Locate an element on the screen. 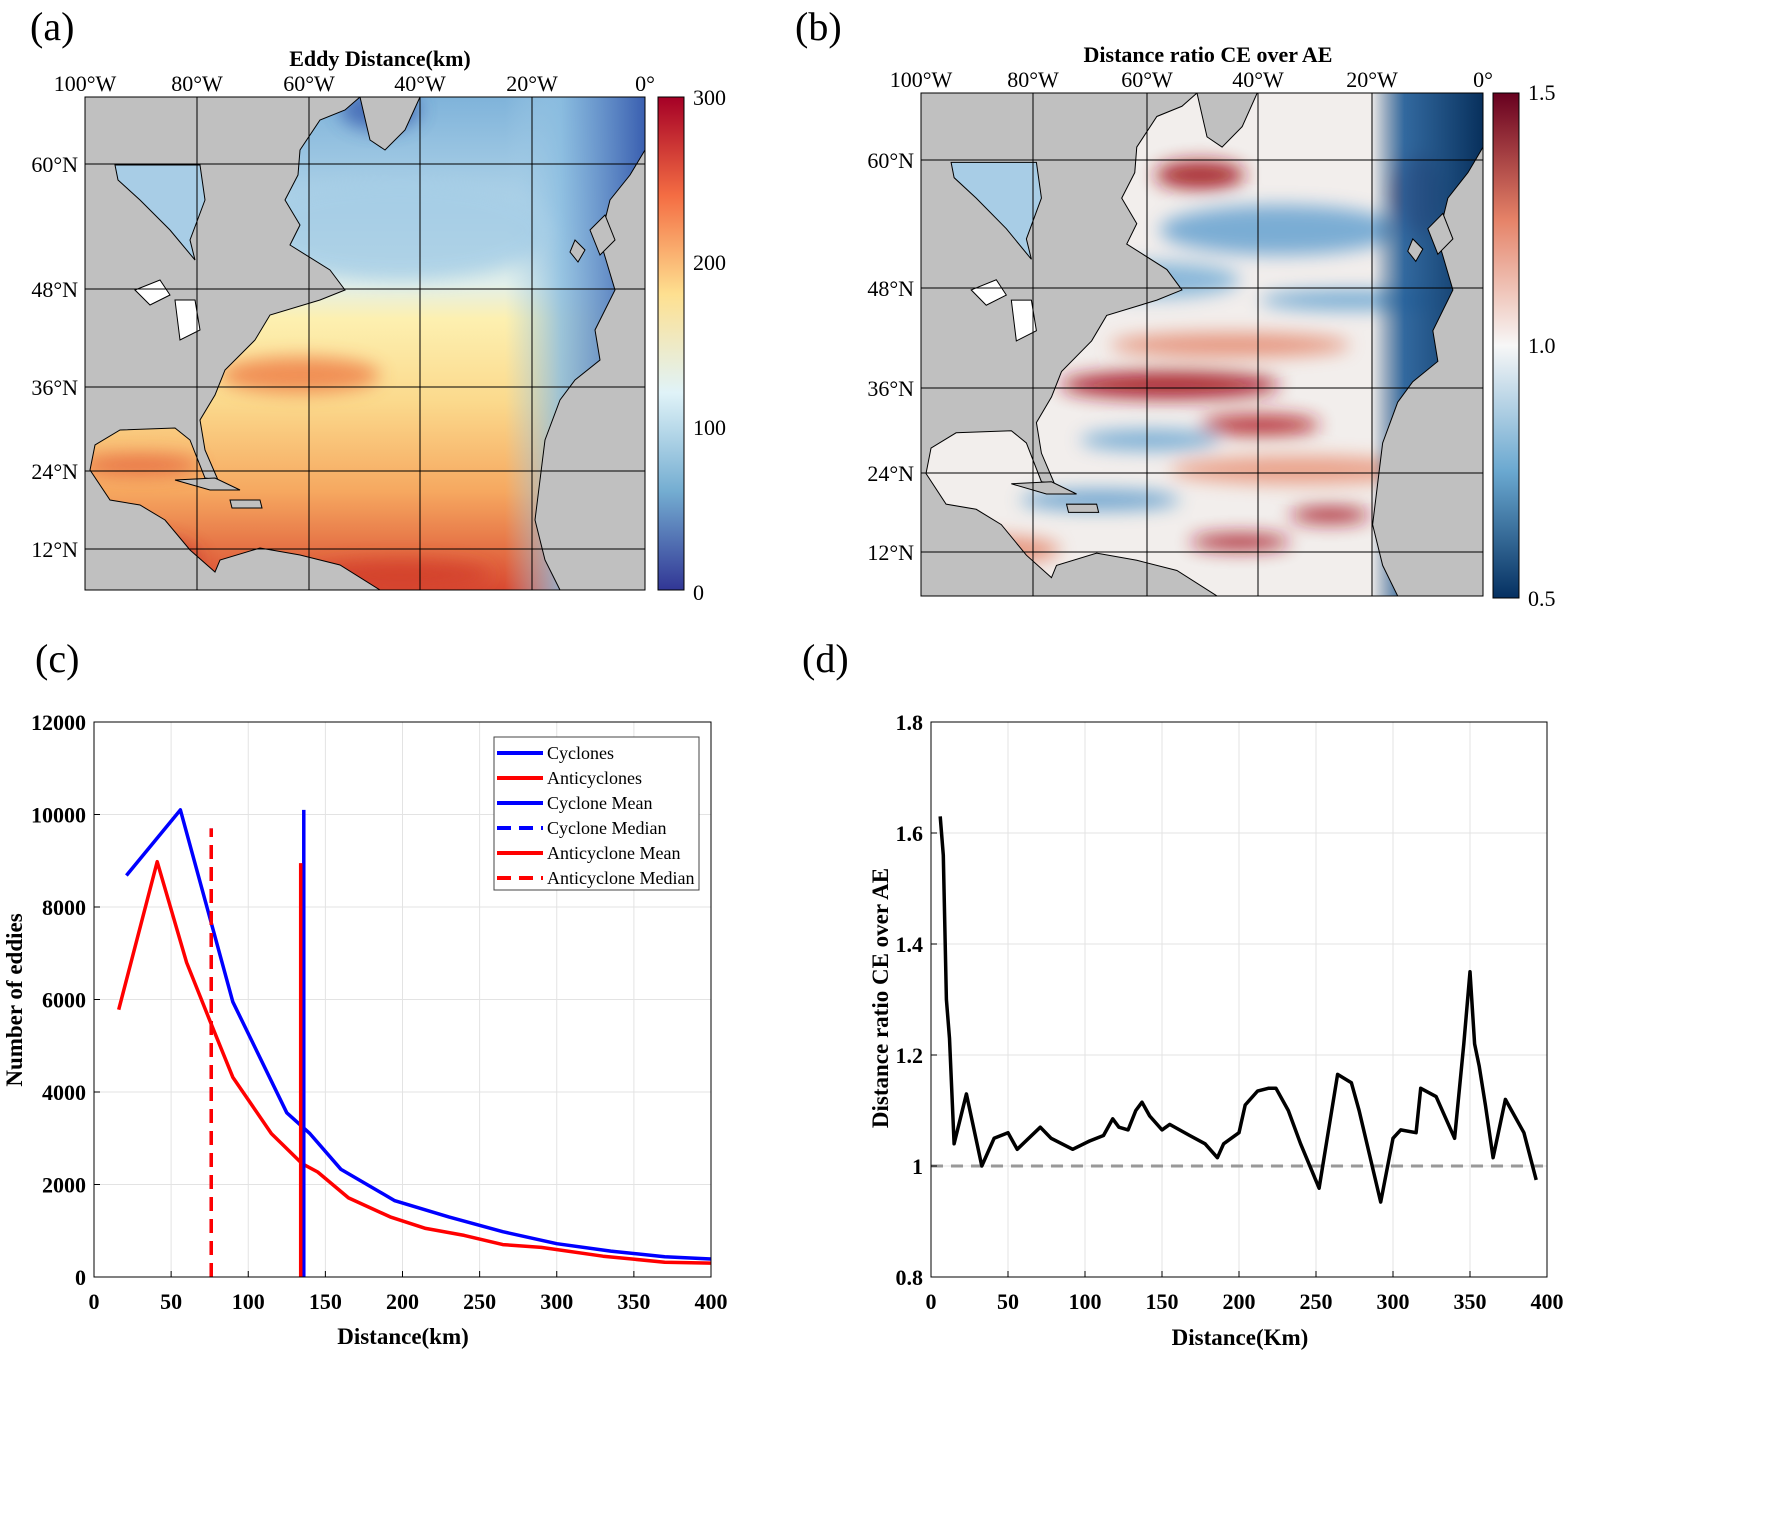 This screenshot has height=1531, width=1772. map-b-lon-label: 20°W is located at coordinates (1372, 79).